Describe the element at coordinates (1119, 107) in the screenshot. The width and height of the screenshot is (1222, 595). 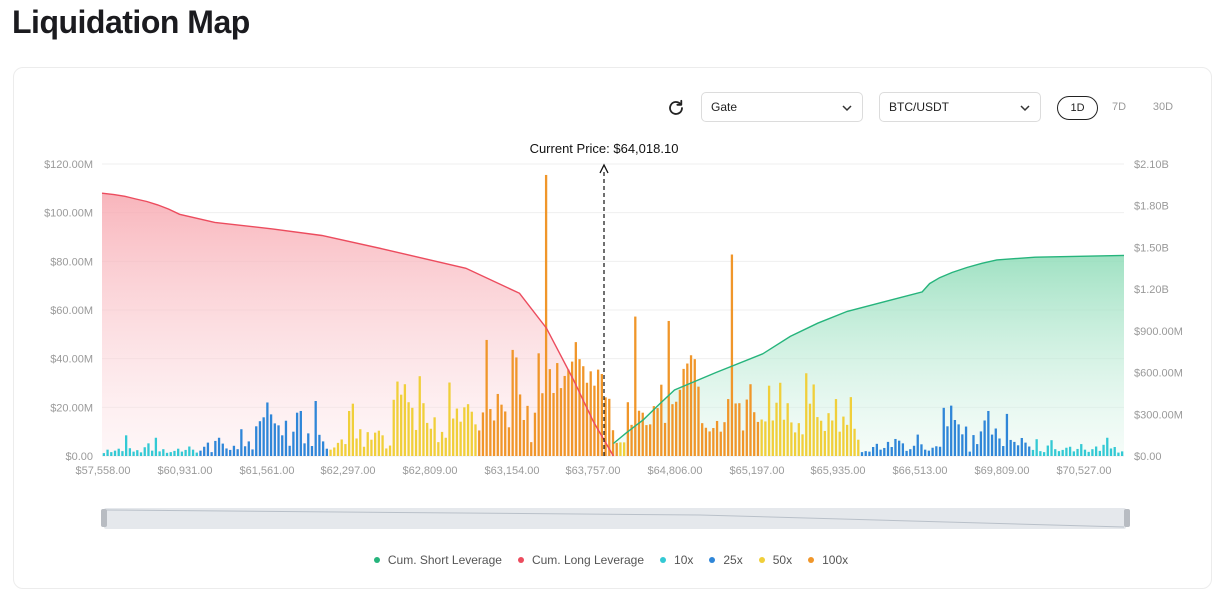
I see `range-button-7d: 7D` at that location.